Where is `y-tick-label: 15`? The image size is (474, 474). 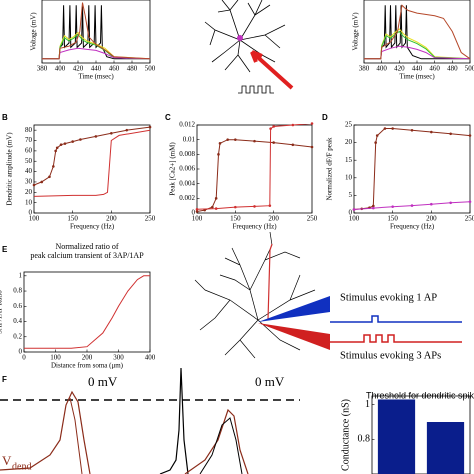 y-tick-label: 15 is located at coordinates (349, 160).